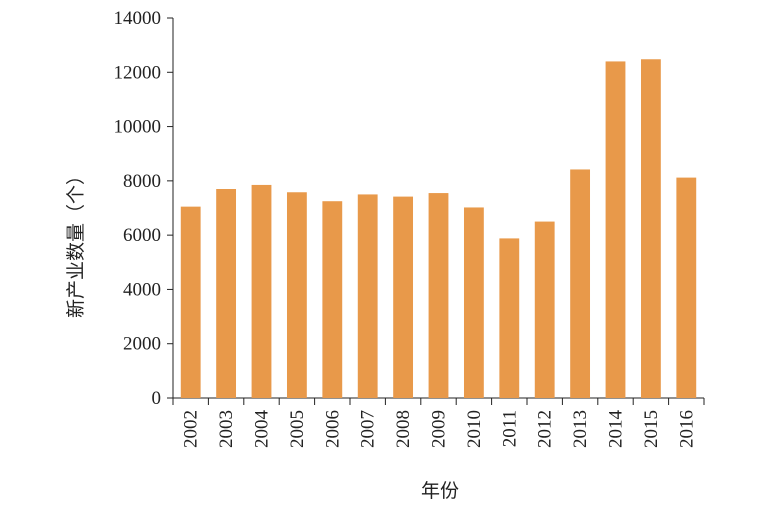 This screenshot has width=758, height=513. What do you see at coordinates (651, 429) in the screenshot?
I see `x-tick-label: 2015` at bounding box center [651, 429].